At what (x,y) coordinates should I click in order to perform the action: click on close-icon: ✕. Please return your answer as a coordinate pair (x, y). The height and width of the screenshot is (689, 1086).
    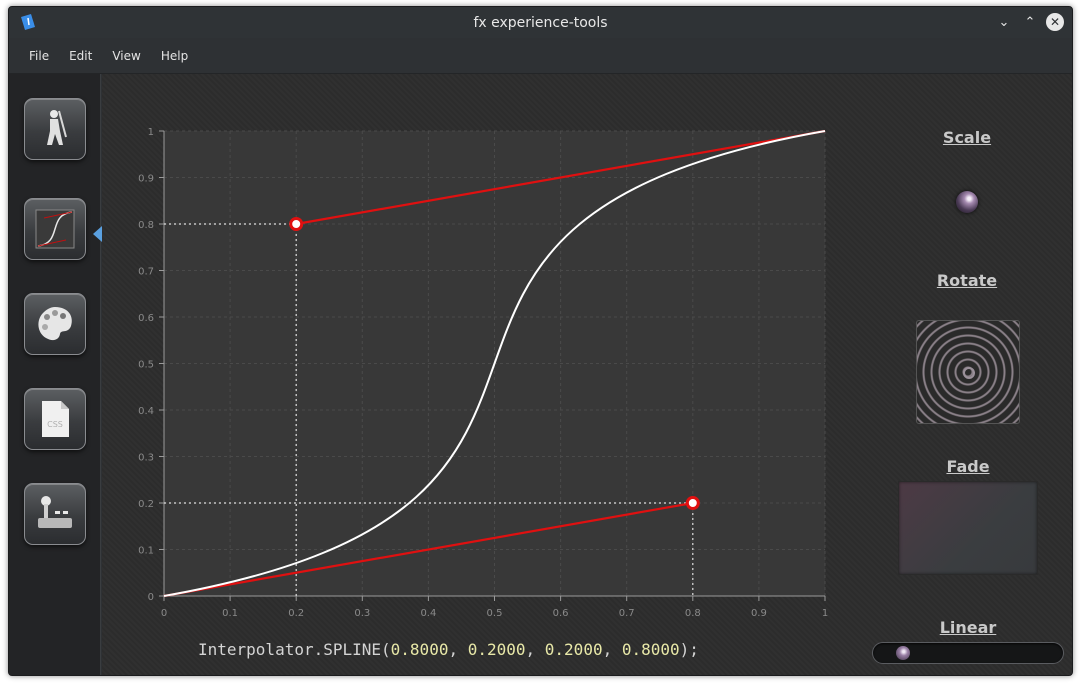
    Looking at the image, I should click on (1055, 22).